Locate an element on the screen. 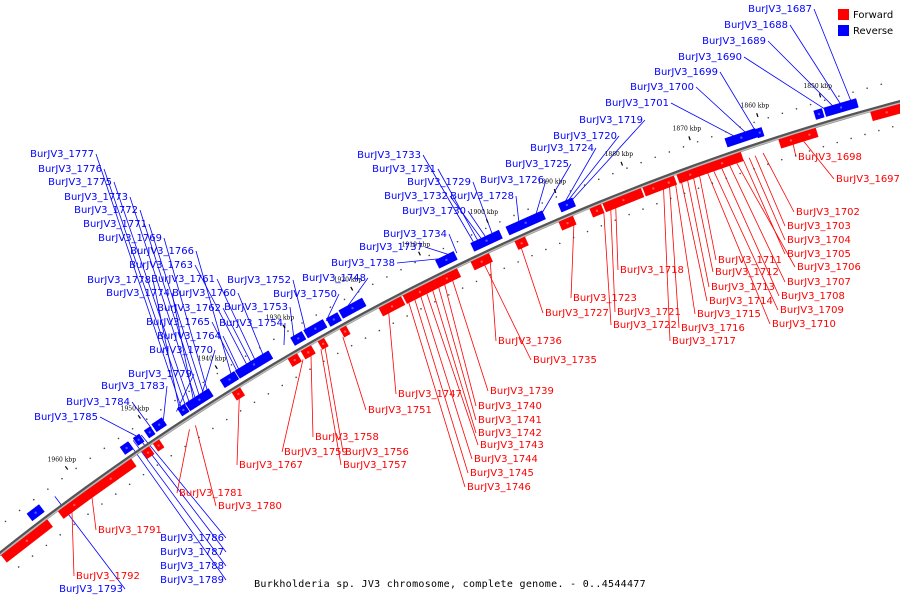 This screenshot has height=600, width=900. gene-label: BurJV3_1744 is located at coordinates (506, 459).